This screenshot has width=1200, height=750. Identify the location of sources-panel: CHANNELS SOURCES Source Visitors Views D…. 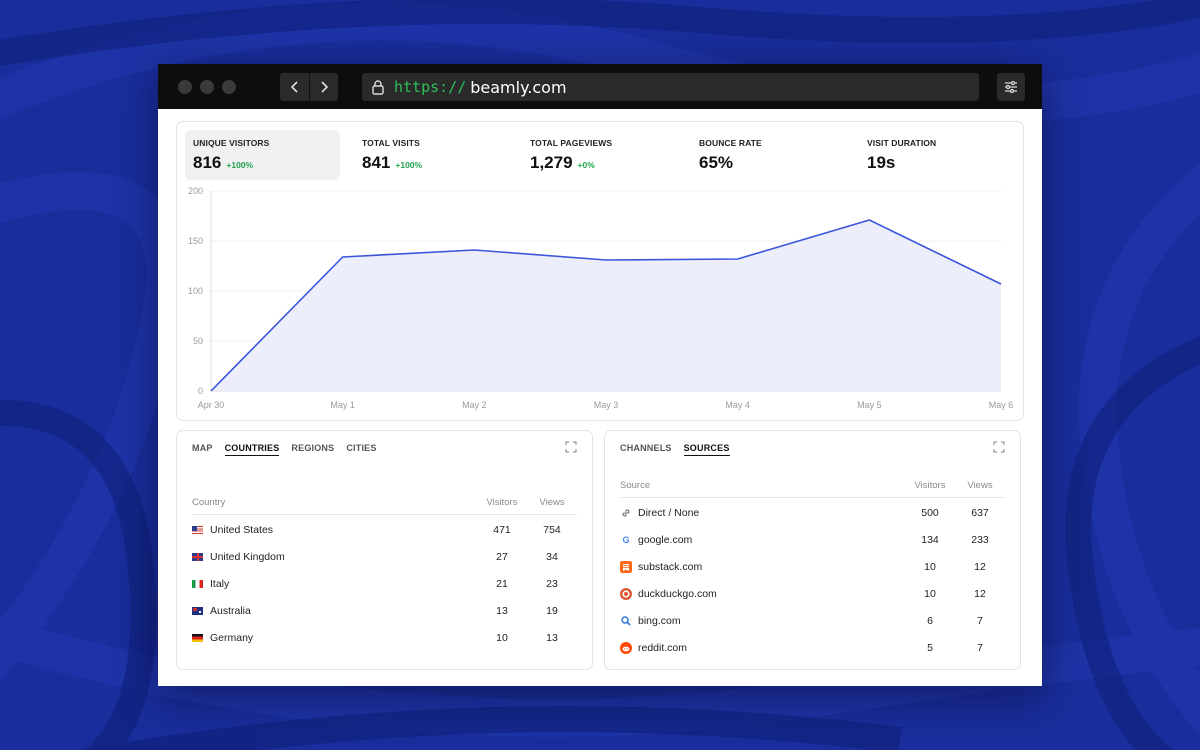
(812, 550).